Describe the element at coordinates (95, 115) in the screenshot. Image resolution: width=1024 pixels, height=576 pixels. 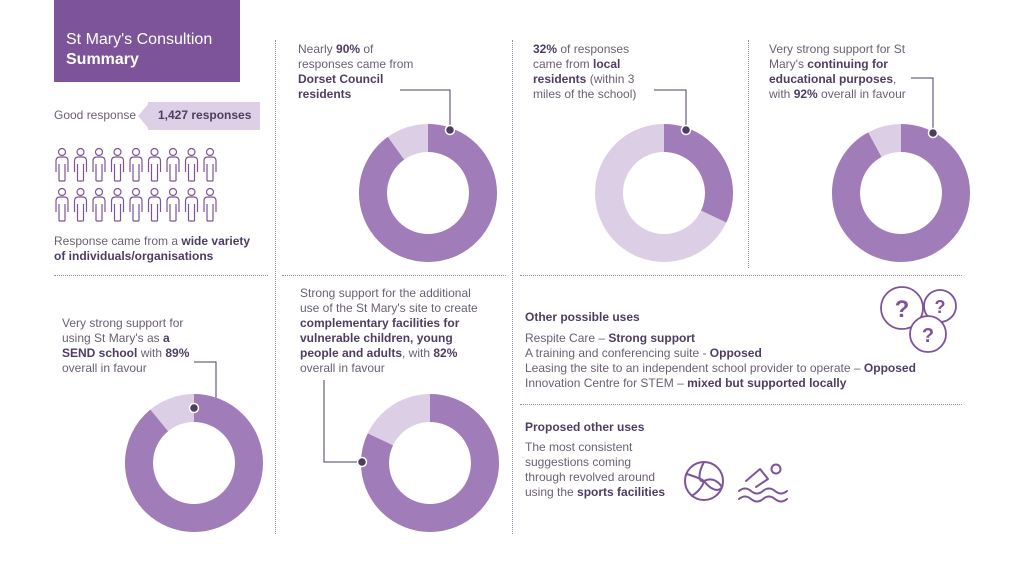
I see `responses-label: Good response` at that location.